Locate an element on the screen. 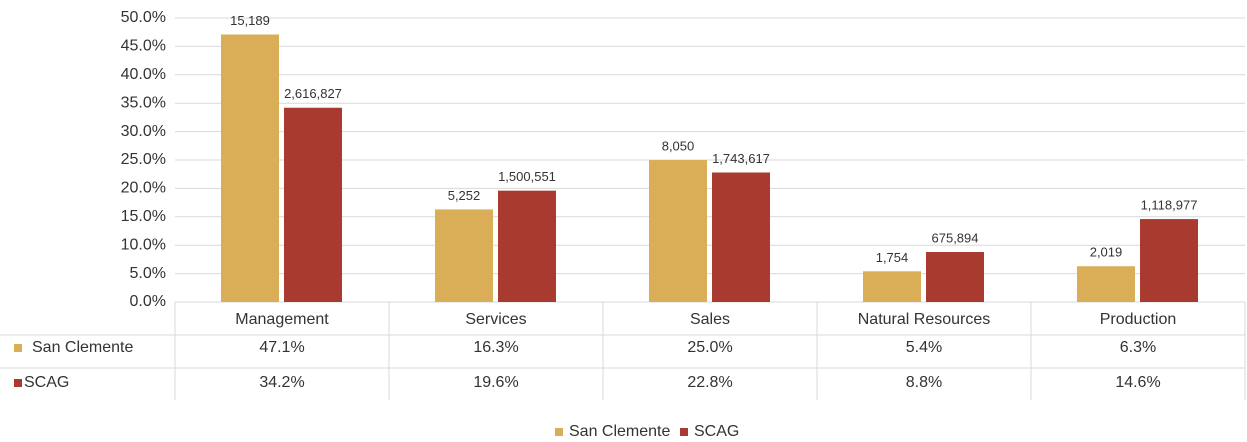 This screenshot has width=1247, height=442. x-tick-label: Sales is located at coordinates (710, 319).